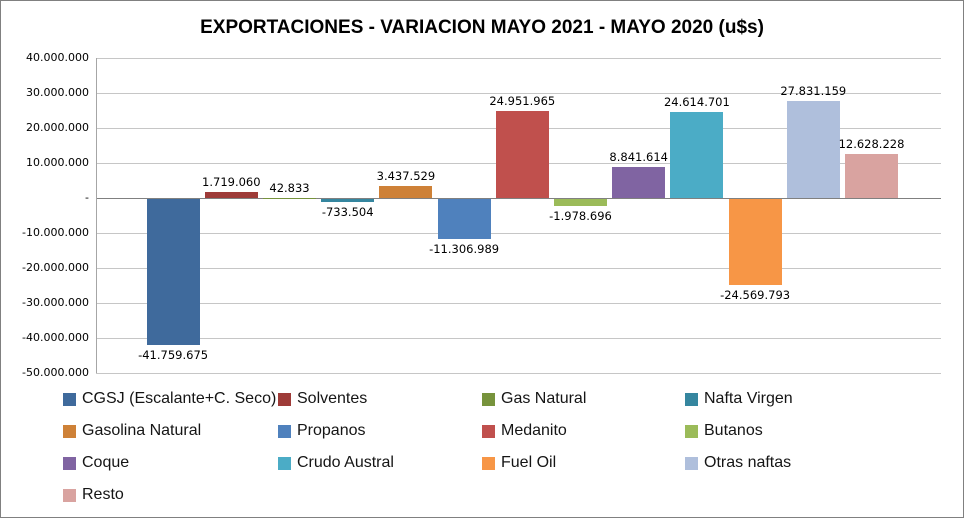  Describe the element at coordinates (57, 127) in the screenshot. I see `y-tick-label: 20.000.000` at that location.